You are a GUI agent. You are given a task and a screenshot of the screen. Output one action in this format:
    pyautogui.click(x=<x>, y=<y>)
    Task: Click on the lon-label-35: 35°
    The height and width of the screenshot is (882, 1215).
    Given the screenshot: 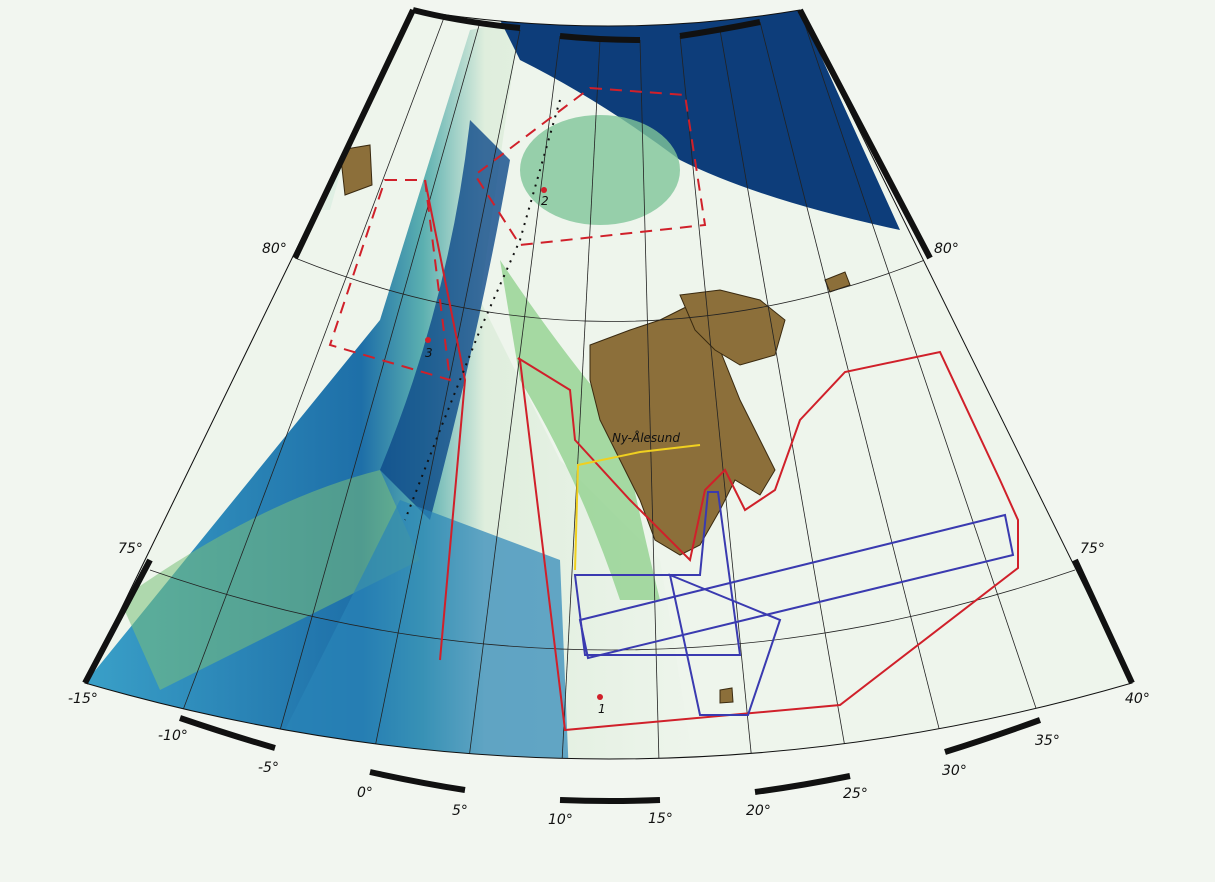 What is the action you would take?
    pyautogui.click(x=1047, y=741)
    